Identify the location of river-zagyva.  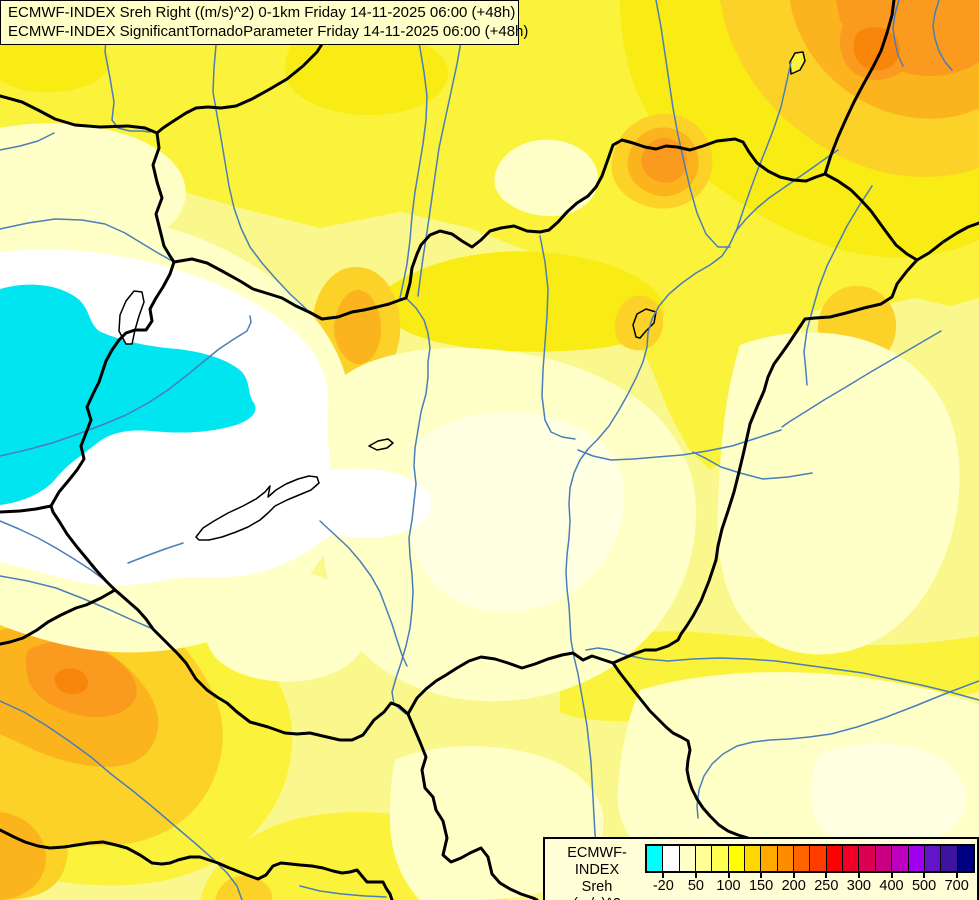
(557, 337).